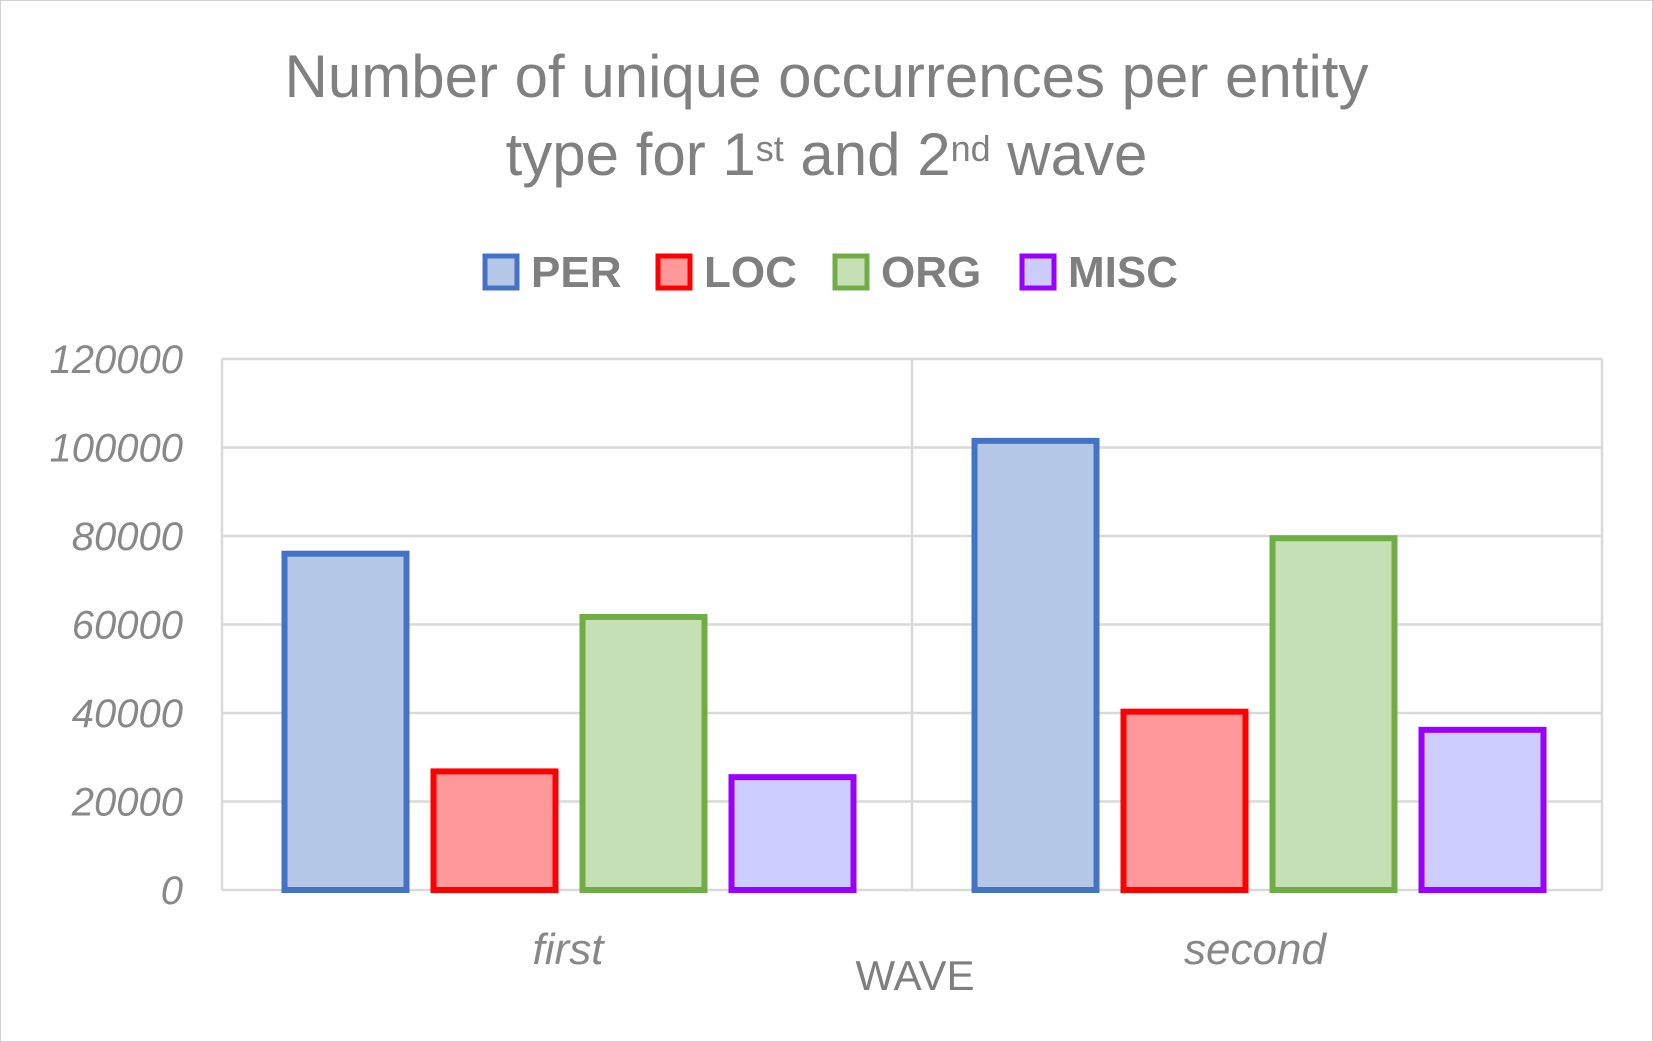 The height and width of the screenshot is (1042, 1653). What do you see at coordinates (127, 714) in the screenshot?
I see `y-tick-label: 40000` at bounding box center [127, 714].